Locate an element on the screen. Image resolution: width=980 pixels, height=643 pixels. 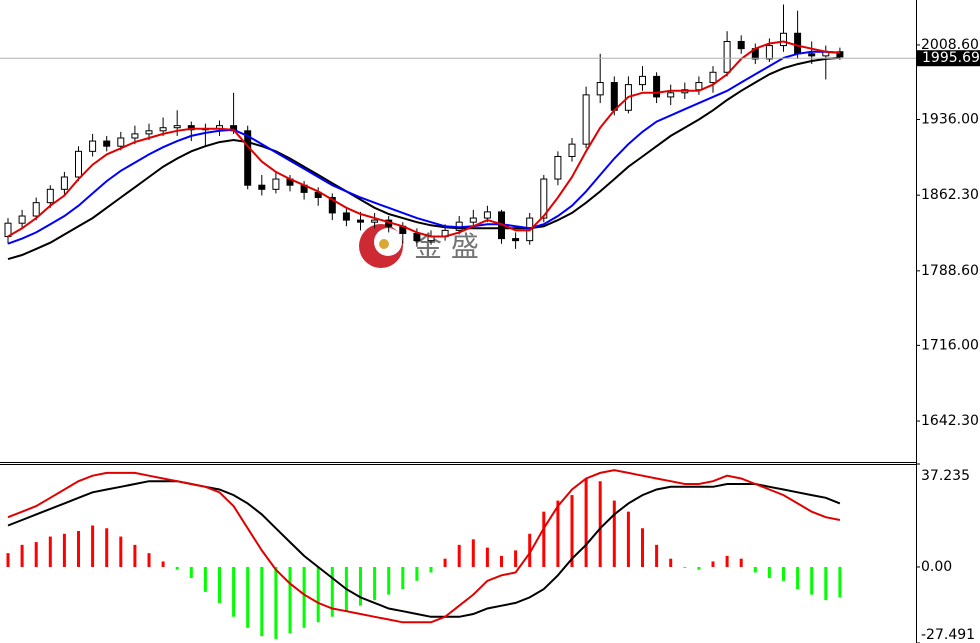
y-tick-label: 1788.60 is located at coordinates (950, 271).